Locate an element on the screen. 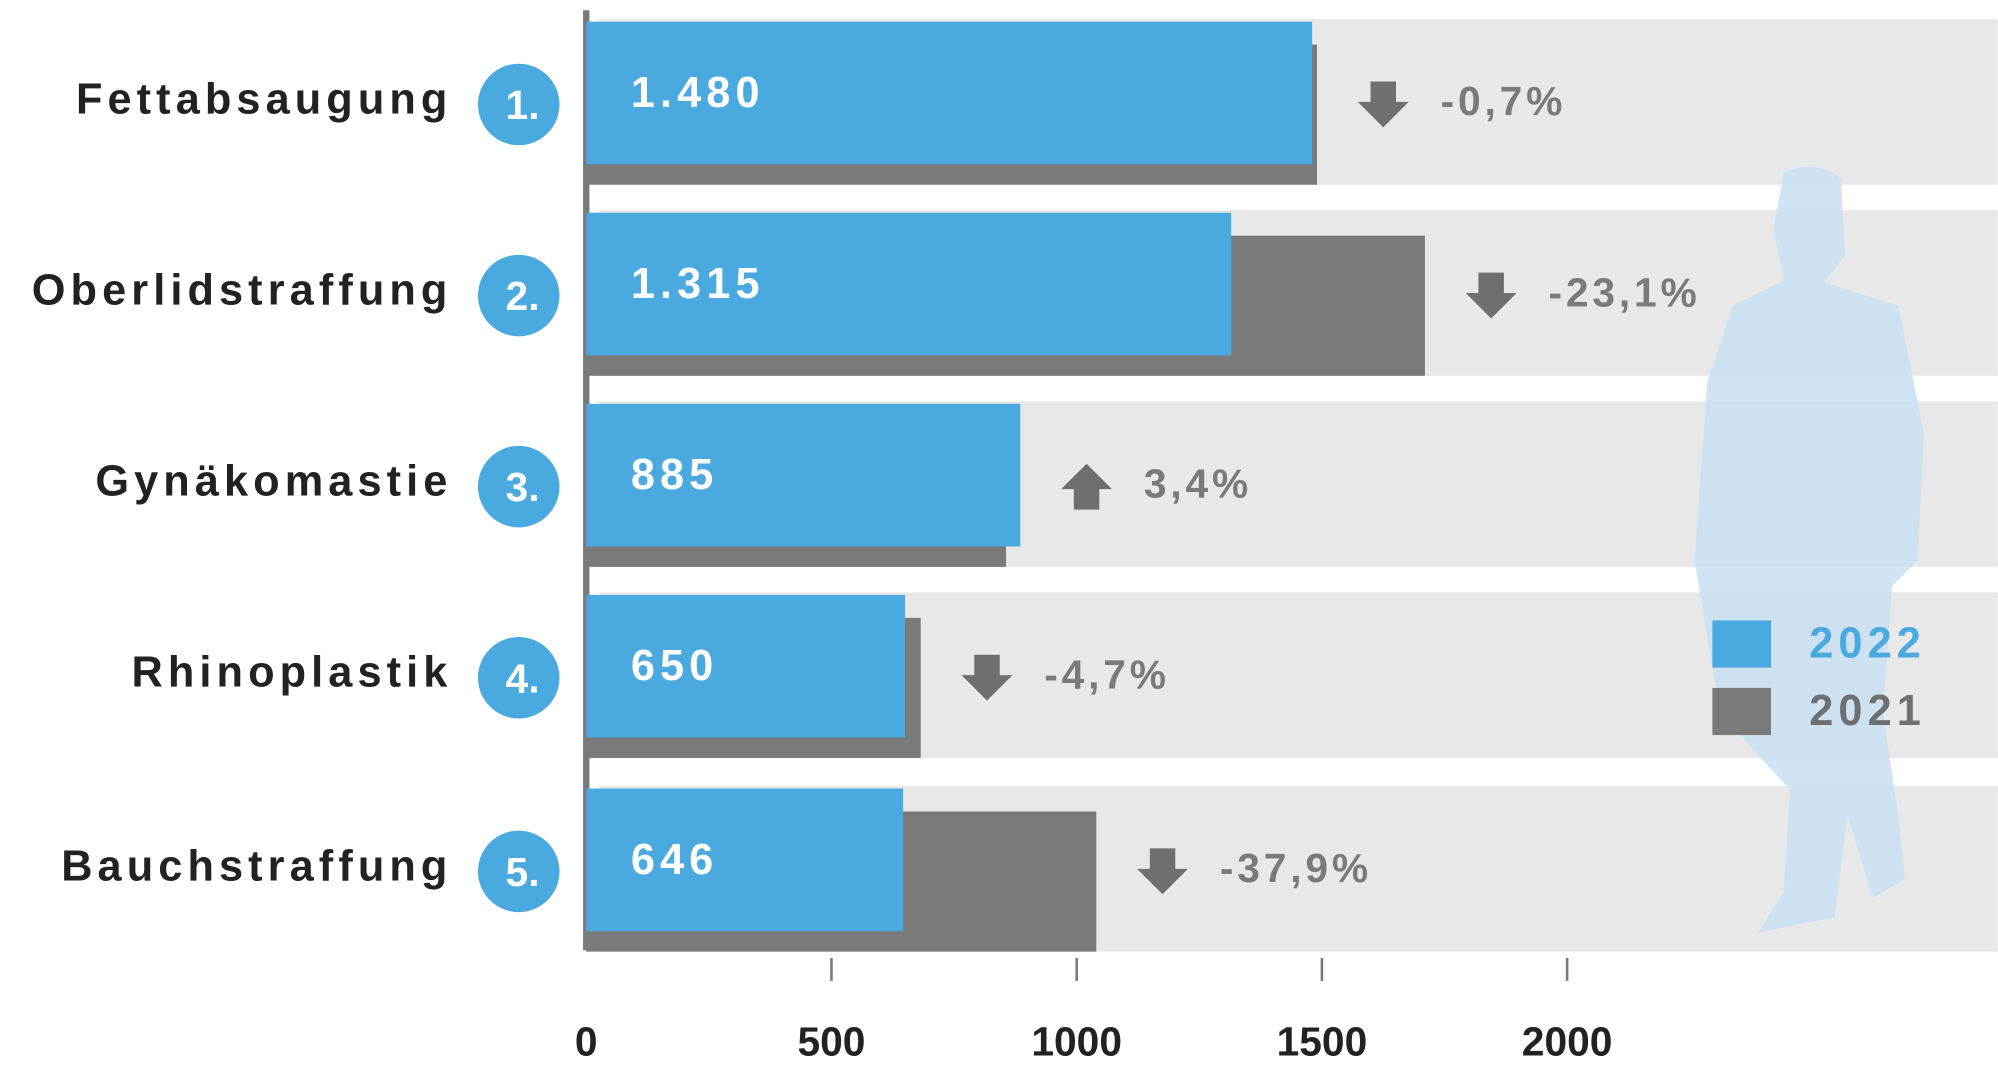 Image resolution: width=1998 pixels, height=1065 pixels. value-label: 650 is located at coordinates (675, 666).